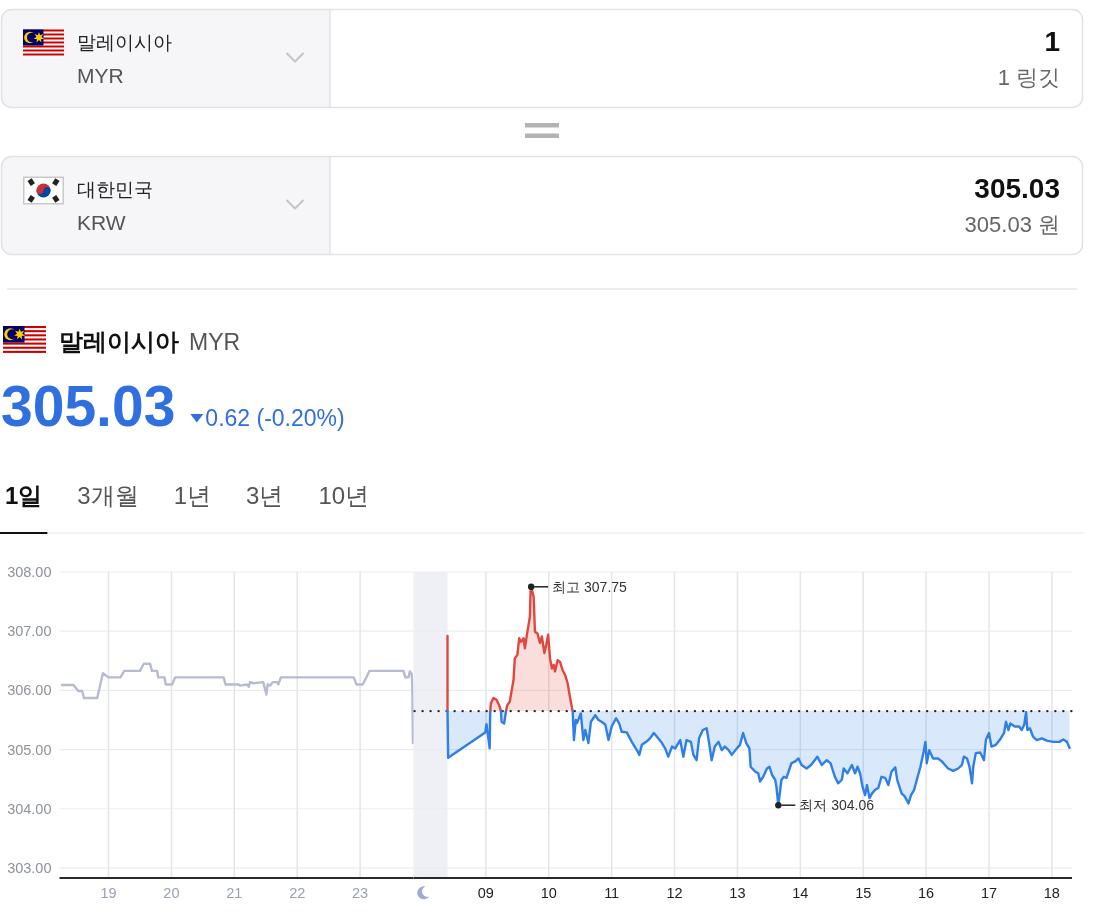 Image resolution: width=1094 pixels, height=918 pixels. I want to click on x-tick-label: 15, so click(863, 893).